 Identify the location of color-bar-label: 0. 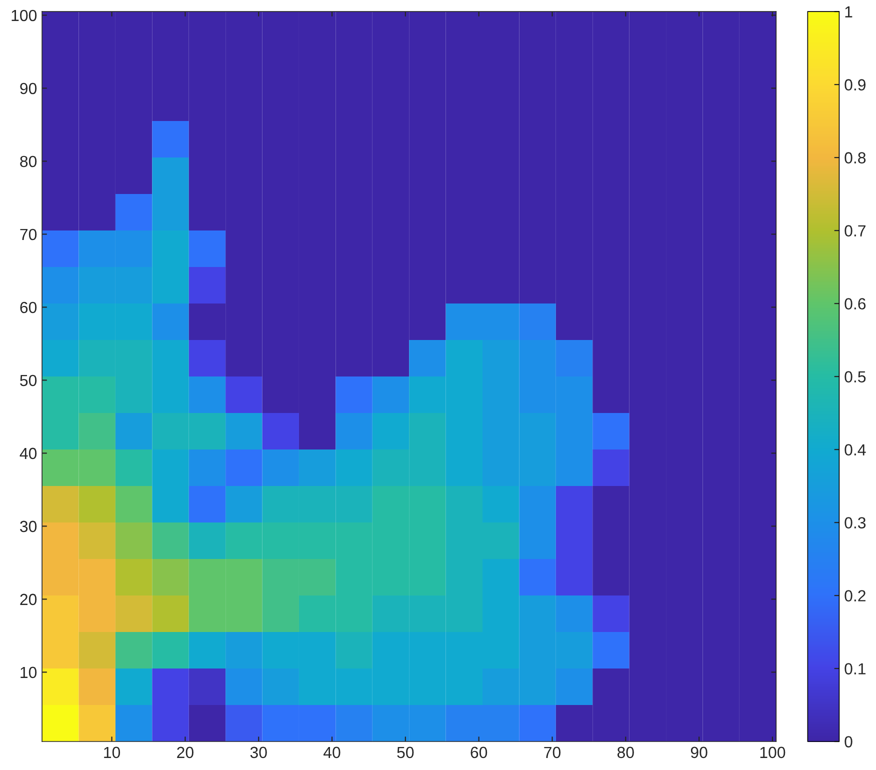
(848, 742).